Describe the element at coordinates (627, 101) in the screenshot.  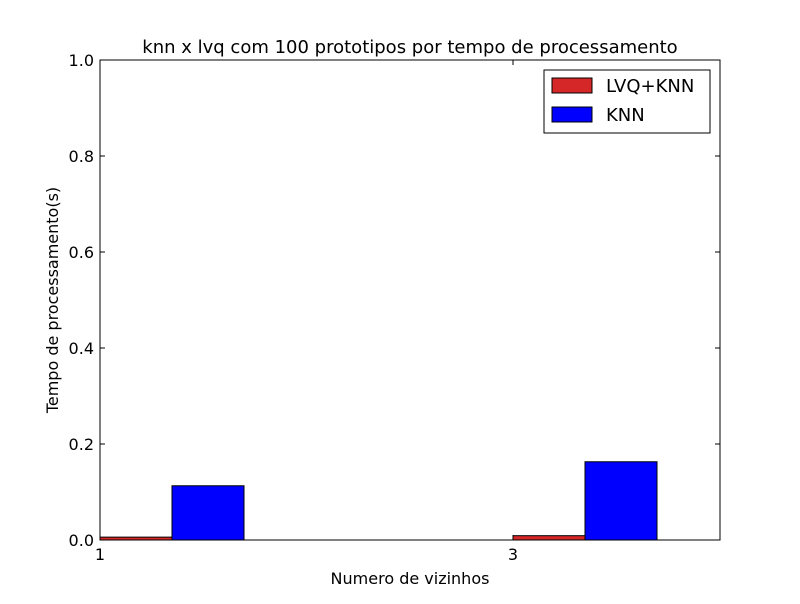
I see `legend: LVQ+KNN KNN` at that location.